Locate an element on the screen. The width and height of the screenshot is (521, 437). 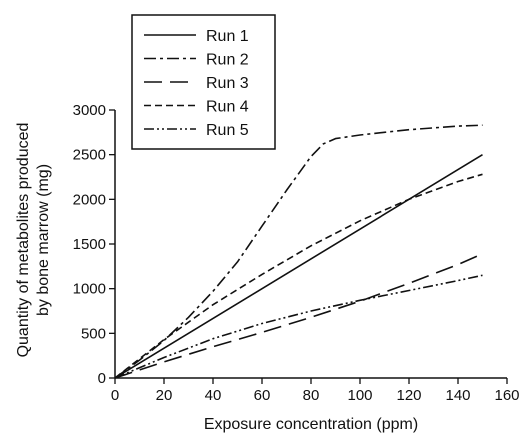
legend-label-run-3: Run 3 is located at coordinates (227, 83).